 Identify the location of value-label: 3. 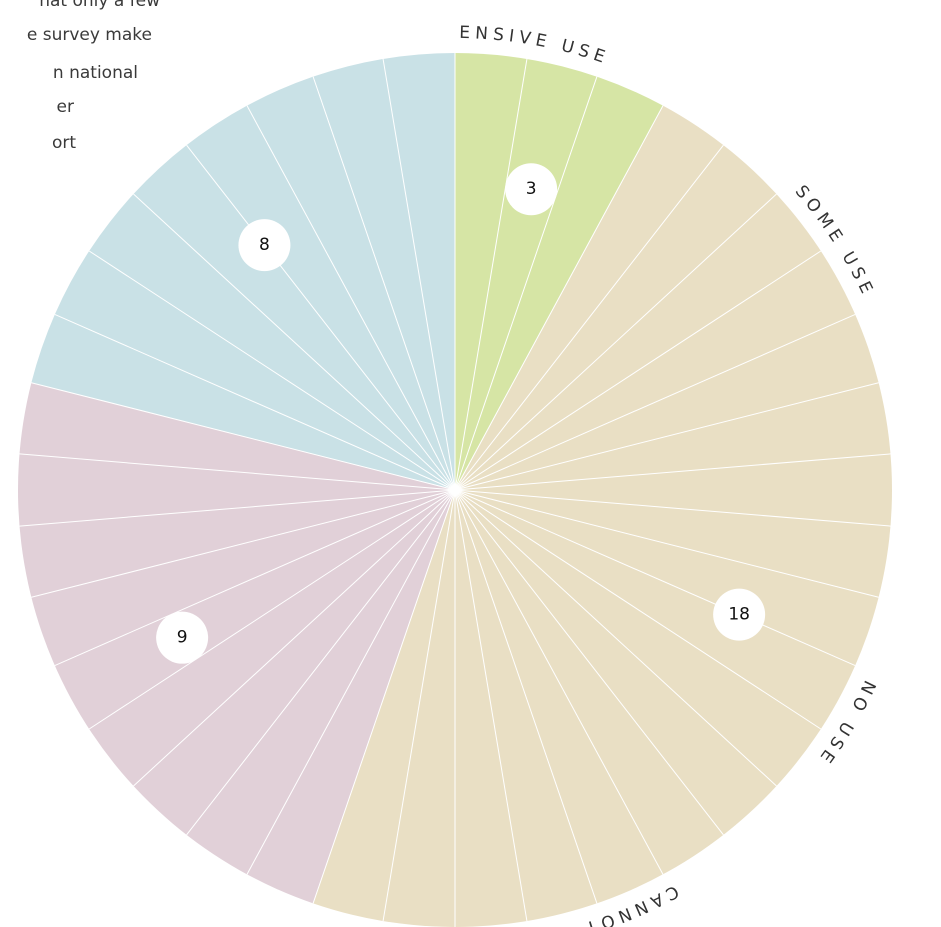
(531, 189).